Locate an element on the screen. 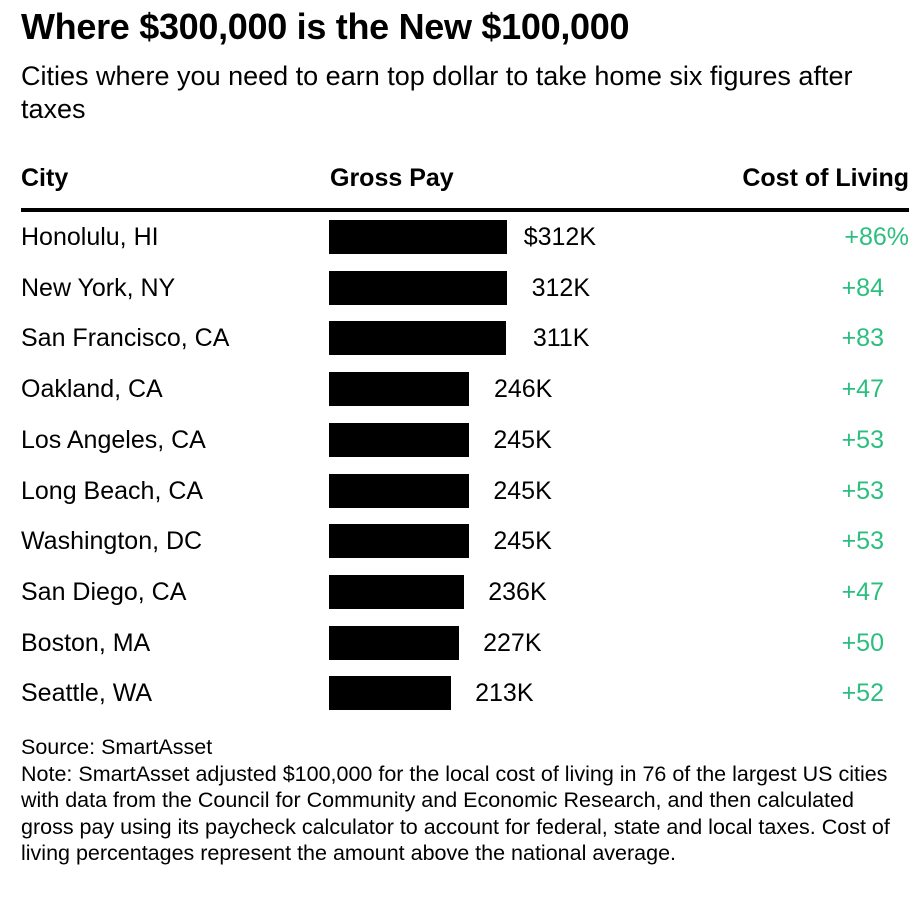 This screenshot has width=922, height=922. city-label: San Francisco, CA is located at coordinates (125, 338).